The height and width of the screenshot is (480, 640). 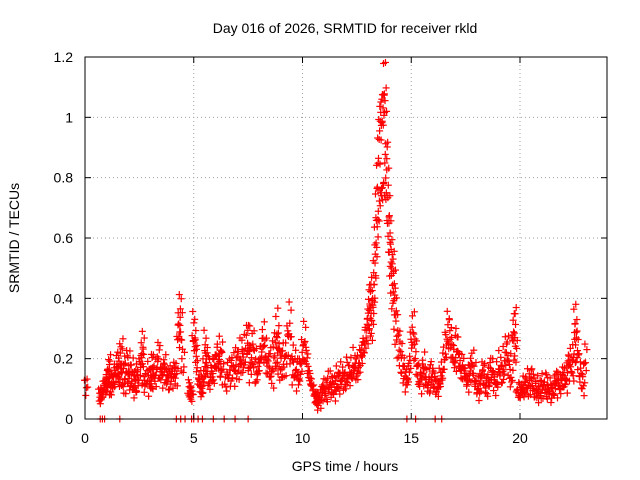 What do you see at coordinates (411, 438) in the screenshot?
I see `x-tick-label: 15` at bounding box center [411, 438].